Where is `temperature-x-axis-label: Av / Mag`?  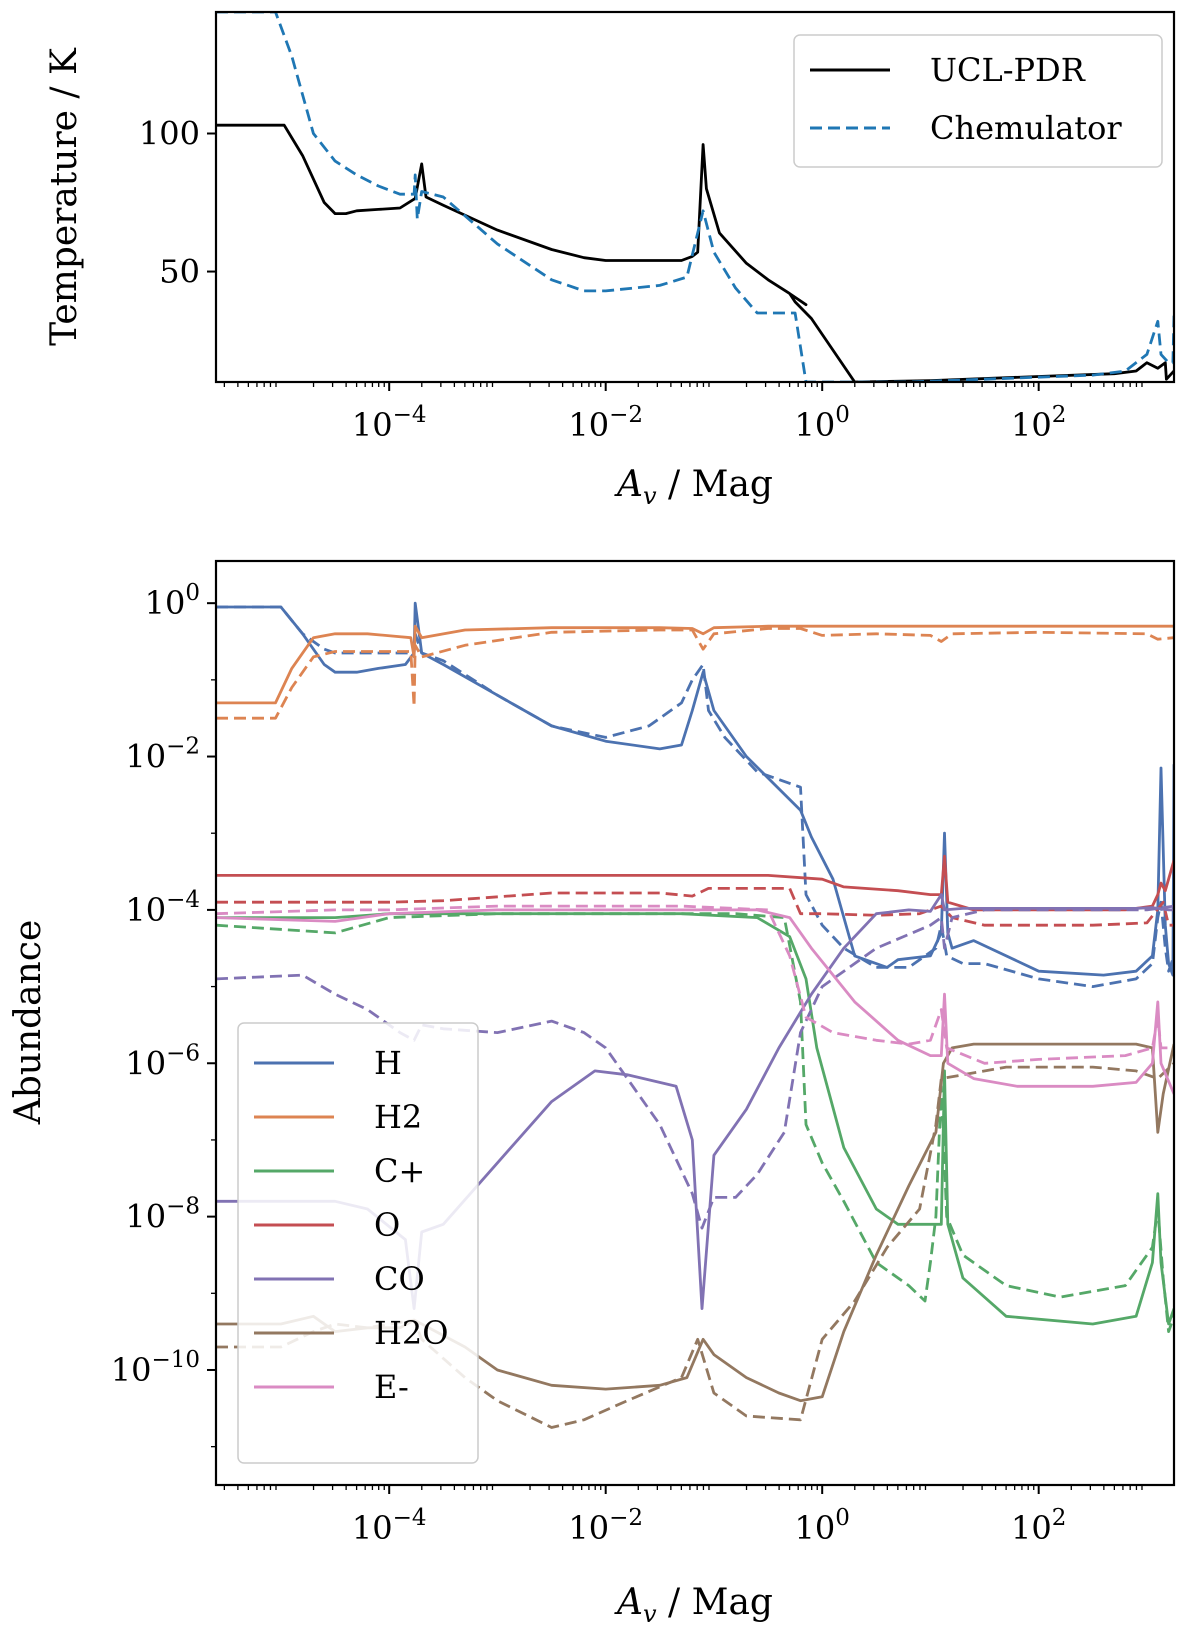
temperature-x-axis-label: Av / Mag is located at coordinates (693, 487).